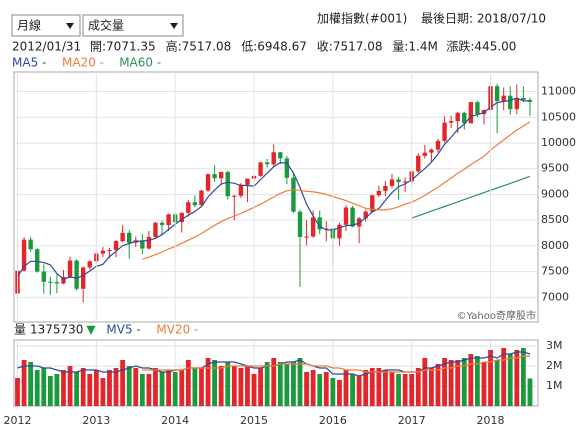 The height and width of the screenshot is (447, 581). What do you see at coordinates (558, 116) in the screenshot?
I see `y-tick-label: 10500` at bounding box center [558, 116].